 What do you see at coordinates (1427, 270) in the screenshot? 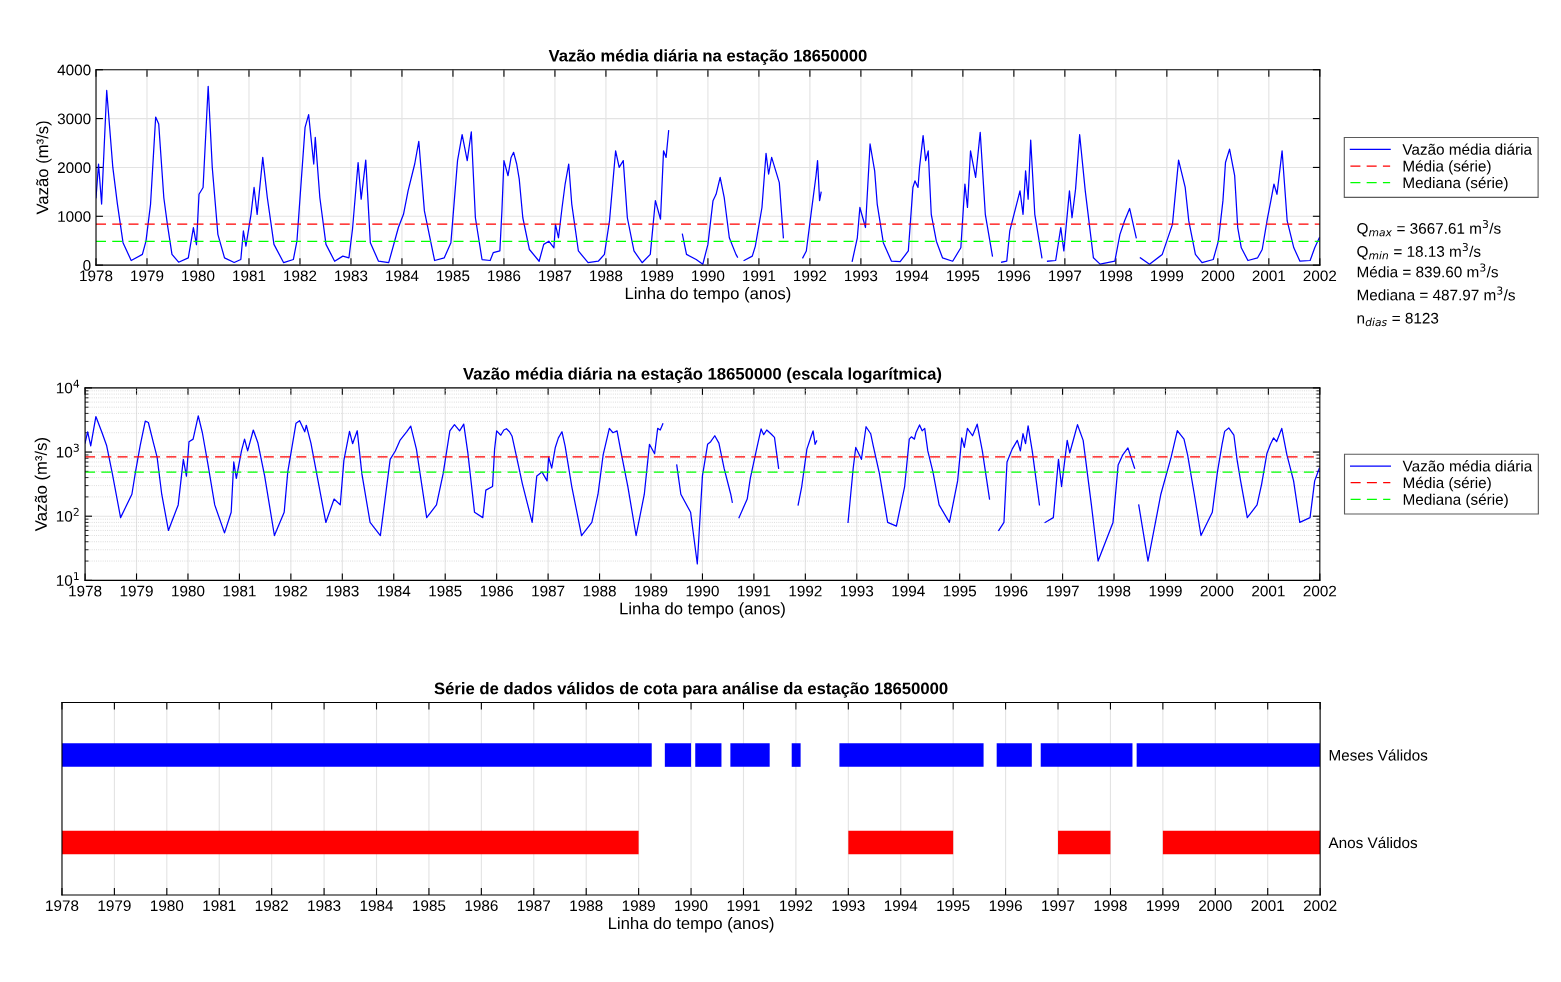
I see `text: Média = 839.60 m$^{3}$/s` at bounding box center [1427, 270].